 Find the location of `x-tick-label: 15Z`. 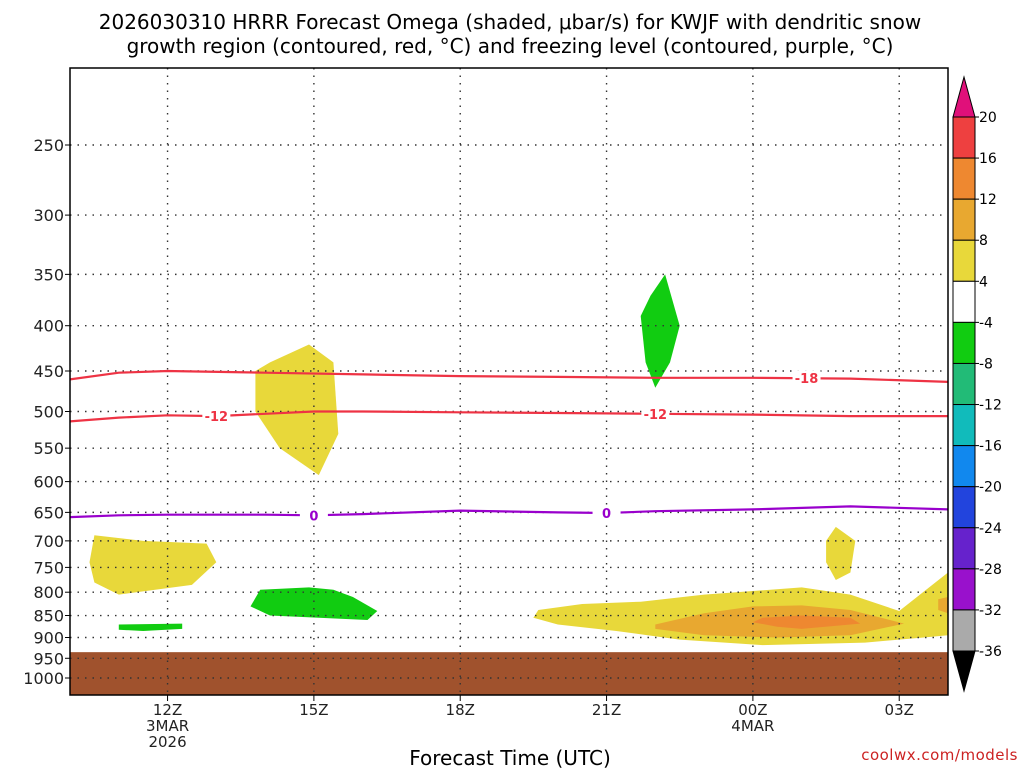

x-tick-label: 15Z is located at coordinates (313, 710).